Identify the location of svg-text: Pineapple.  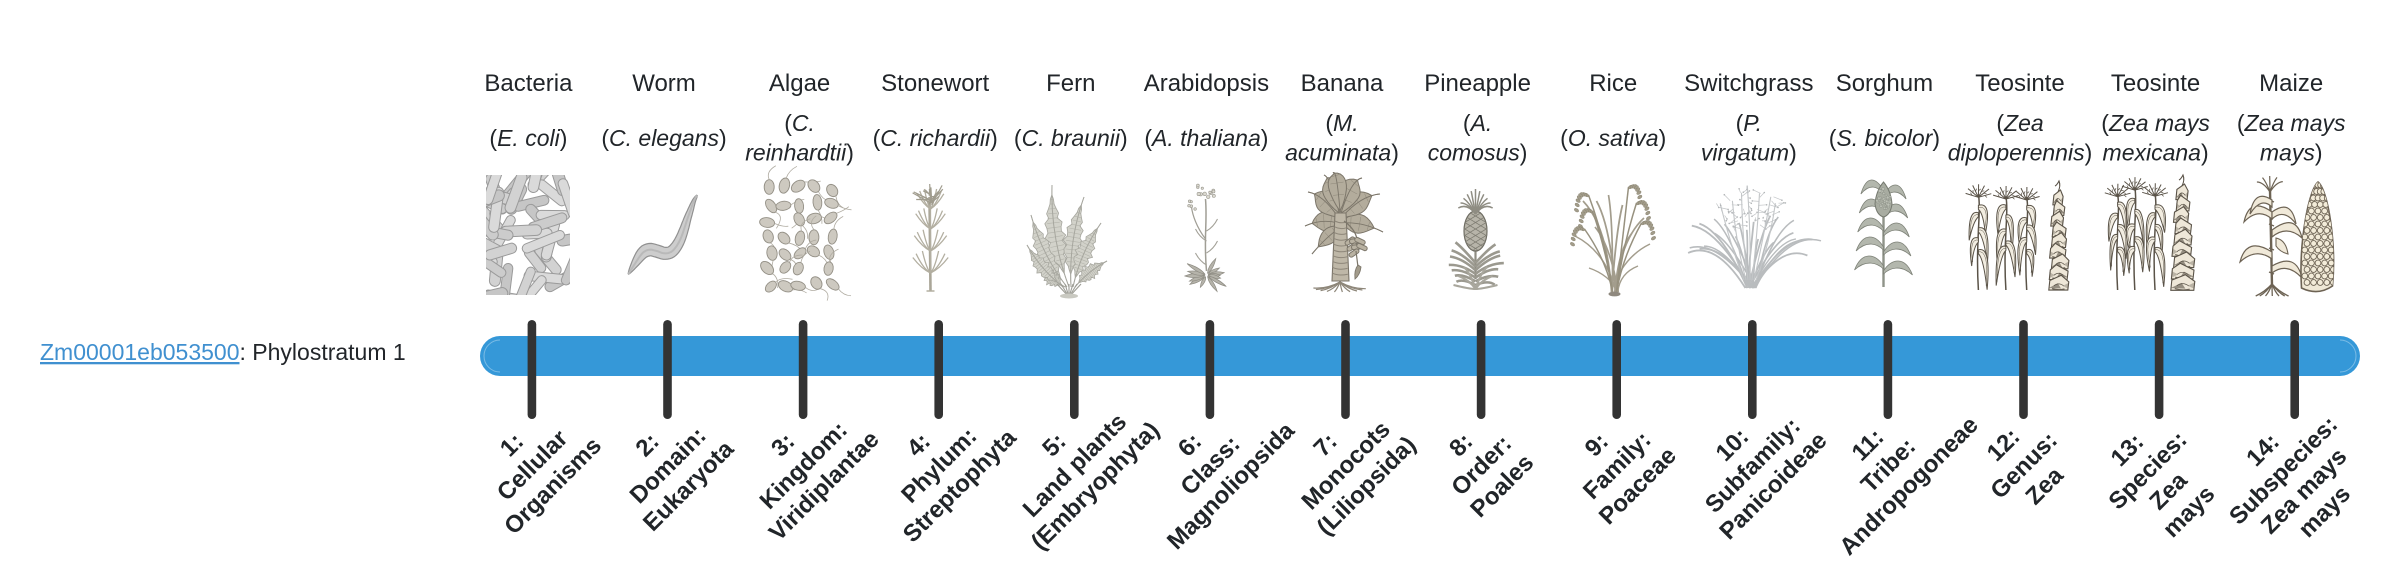
(1477, 83).